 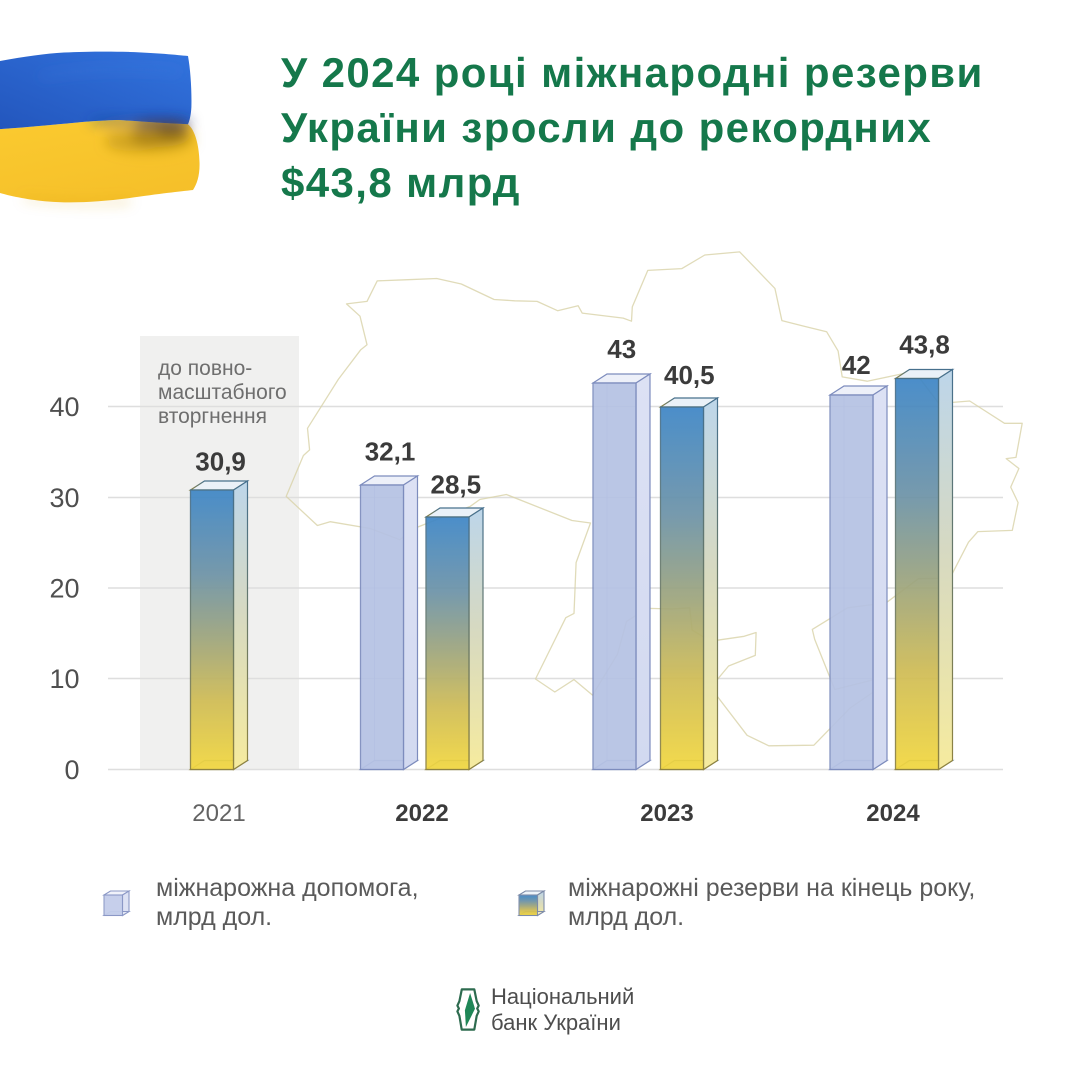 I want to click on svg-text: 2021, so click(x=218, y=813).